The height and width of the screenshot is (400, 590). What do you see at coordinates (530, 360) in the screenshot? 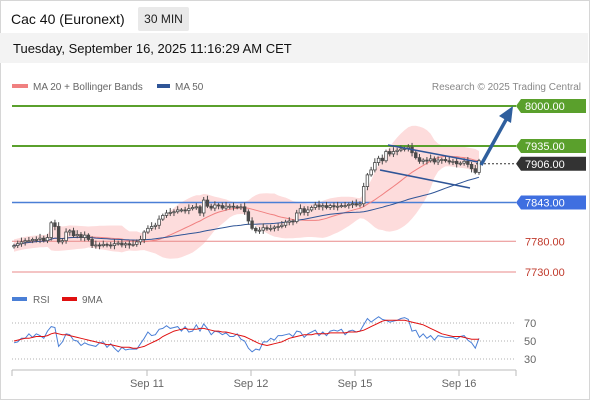
I see `rsi-tick-label: 30` at bounding box center [530, 360].